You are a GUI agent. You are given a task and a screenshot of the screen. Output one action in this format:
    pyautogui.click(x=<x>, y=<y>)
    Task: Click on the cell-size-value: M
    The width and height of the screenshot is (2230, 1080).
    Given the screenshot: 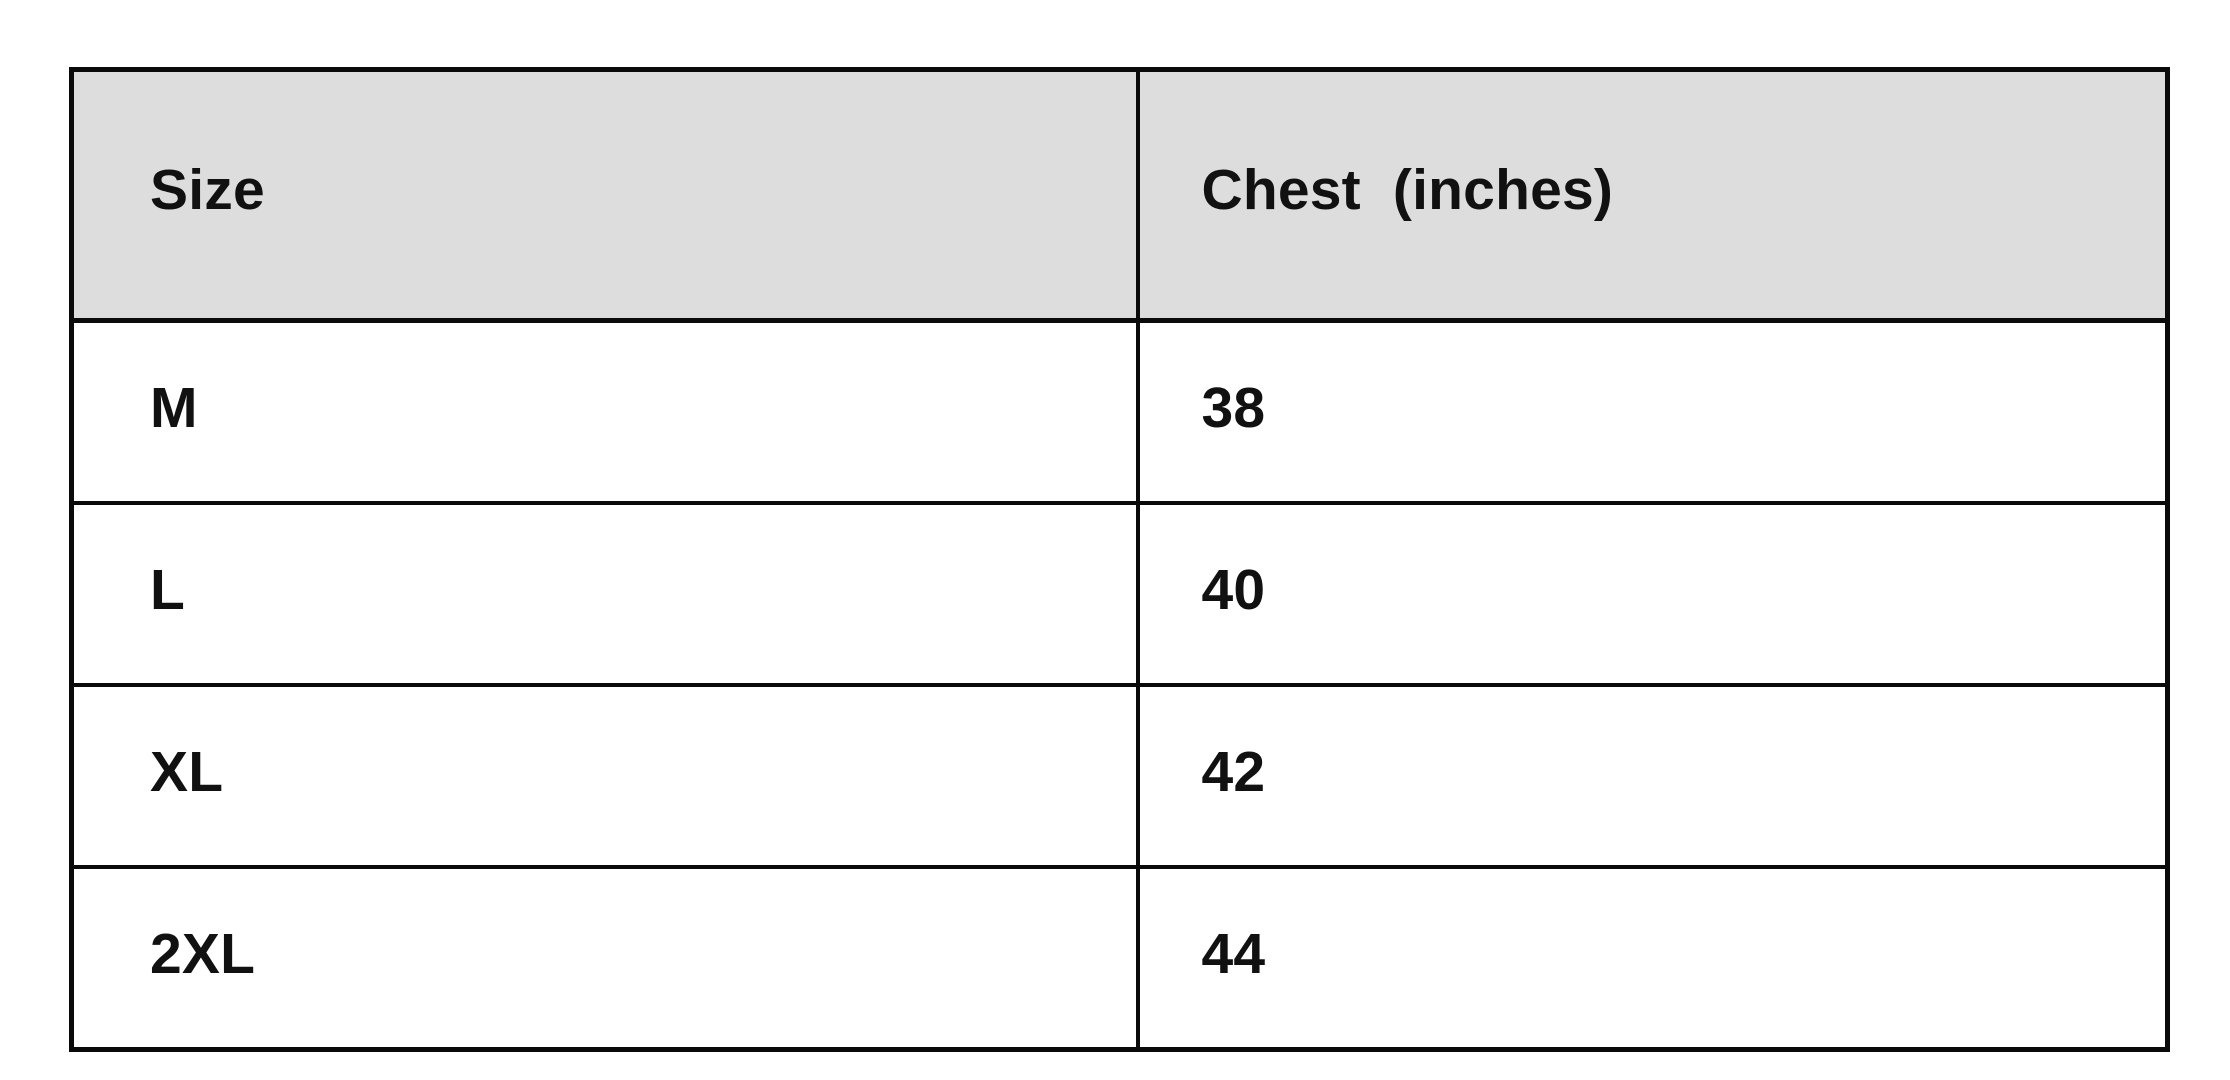 What is the action you would take?
    pyautogui.click(x=174, y=407)
    